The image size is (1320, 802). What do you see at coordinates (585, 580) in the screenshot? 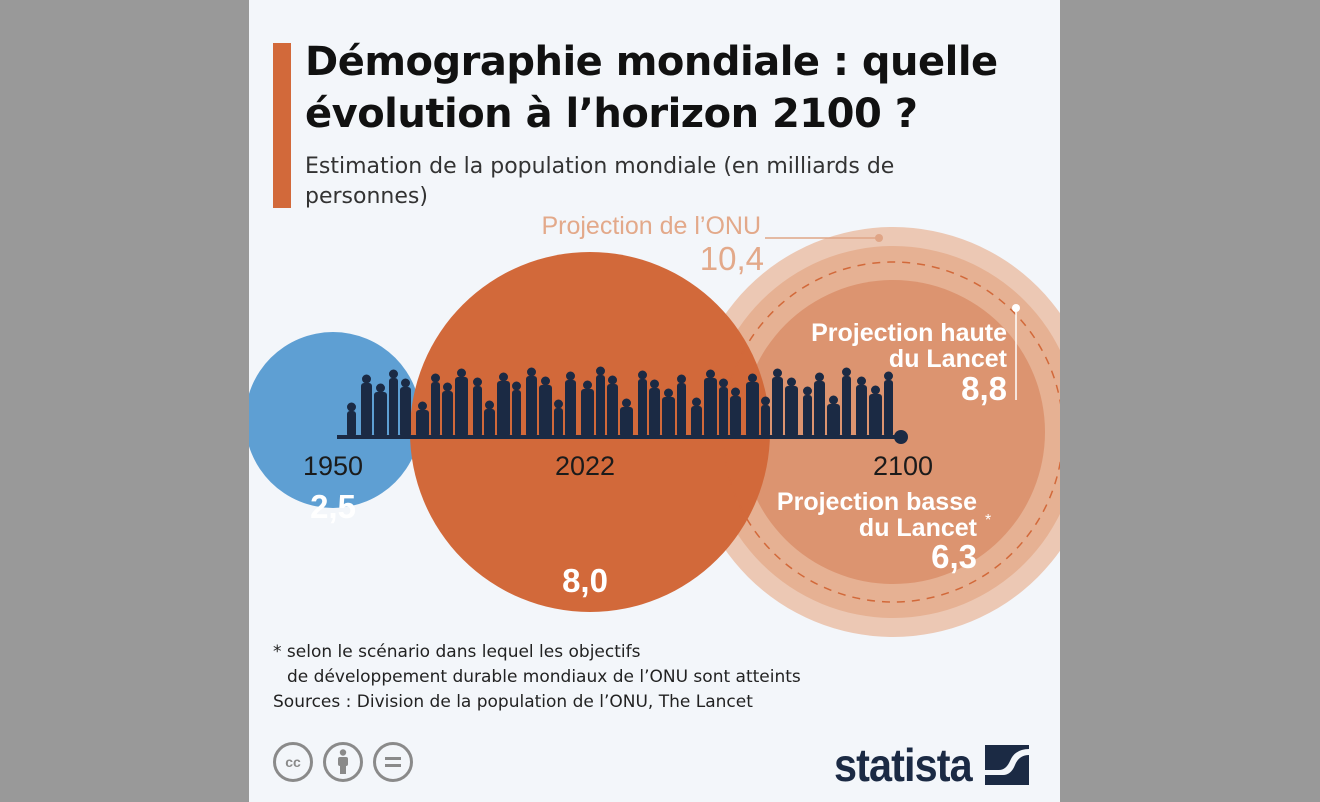
I see `value-2022: 8,0` at bounding box center [585, 580].